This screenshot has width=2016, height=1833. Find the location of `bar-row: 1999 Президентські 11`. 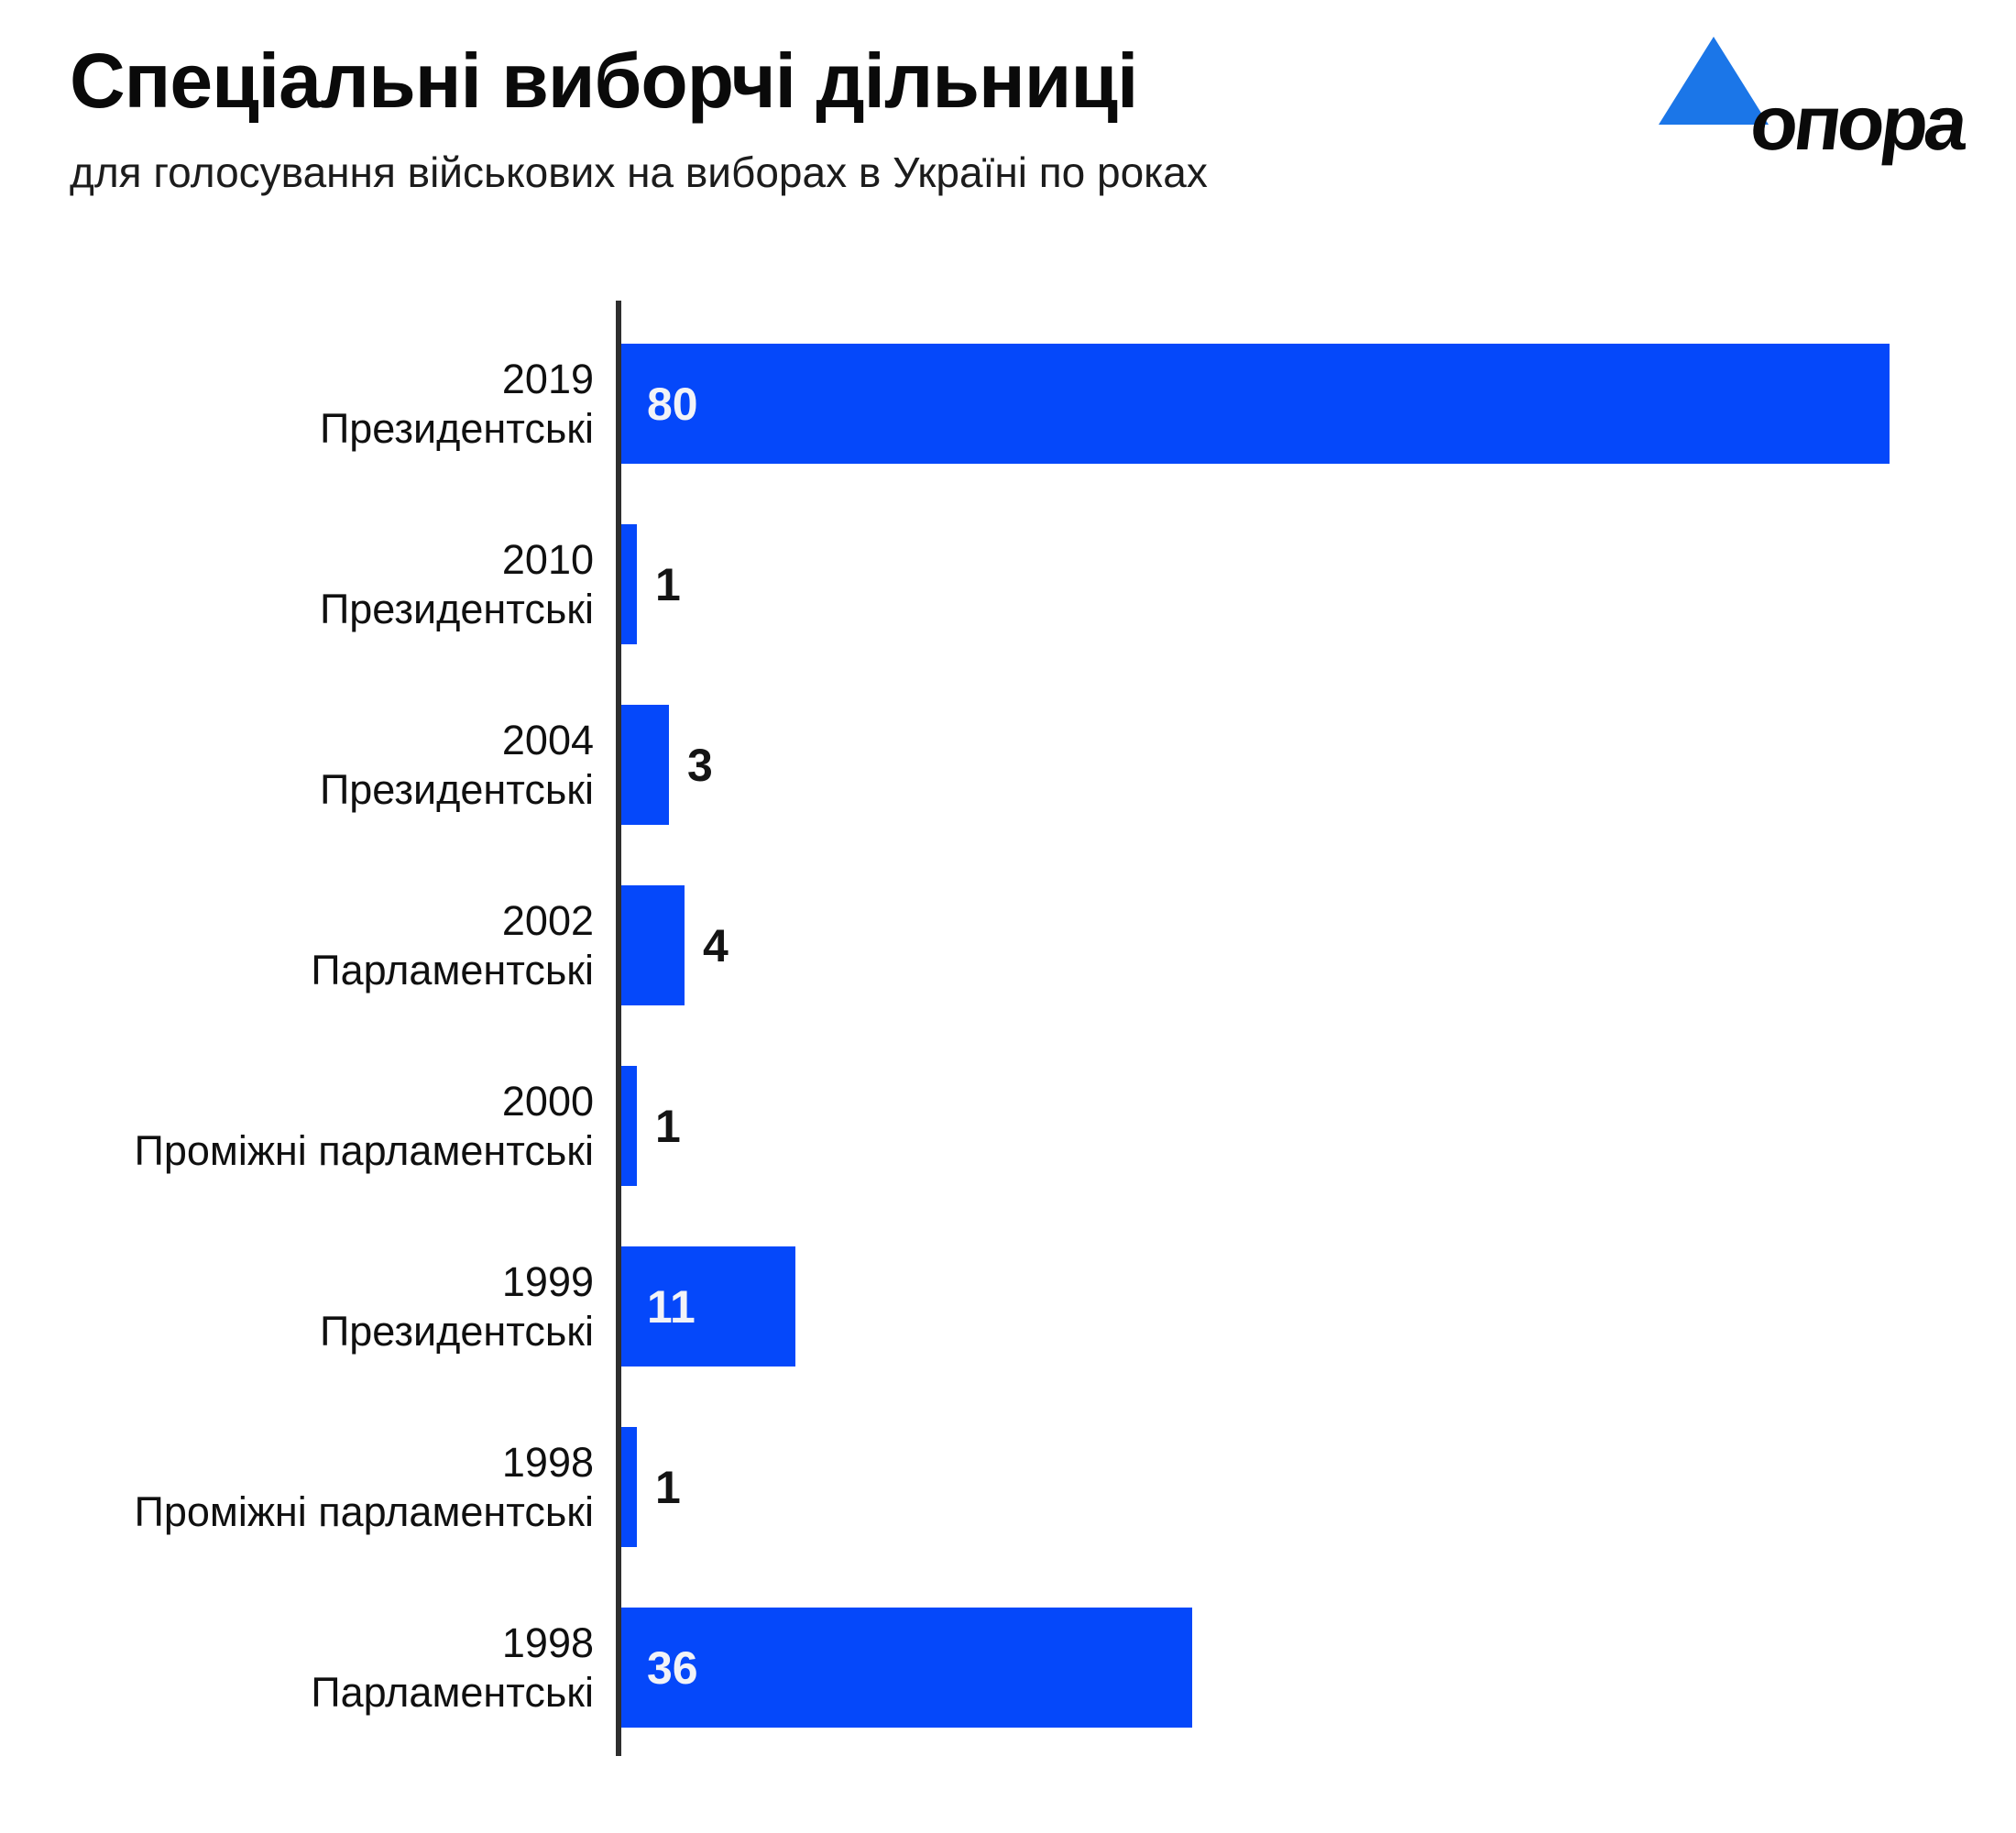

bar-row: 1999 Президентські 11 is located at coordinates (1008, 1306).